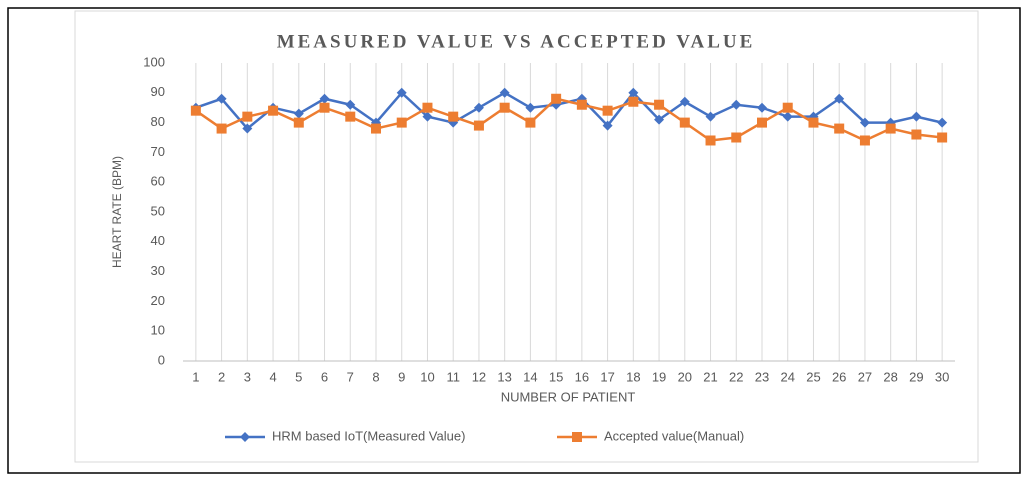 This screenshot has width=1029, height=479. Describe the element at coordinates (298, 376) in the screenshot. I see `x-tick-label: 5` at that location.